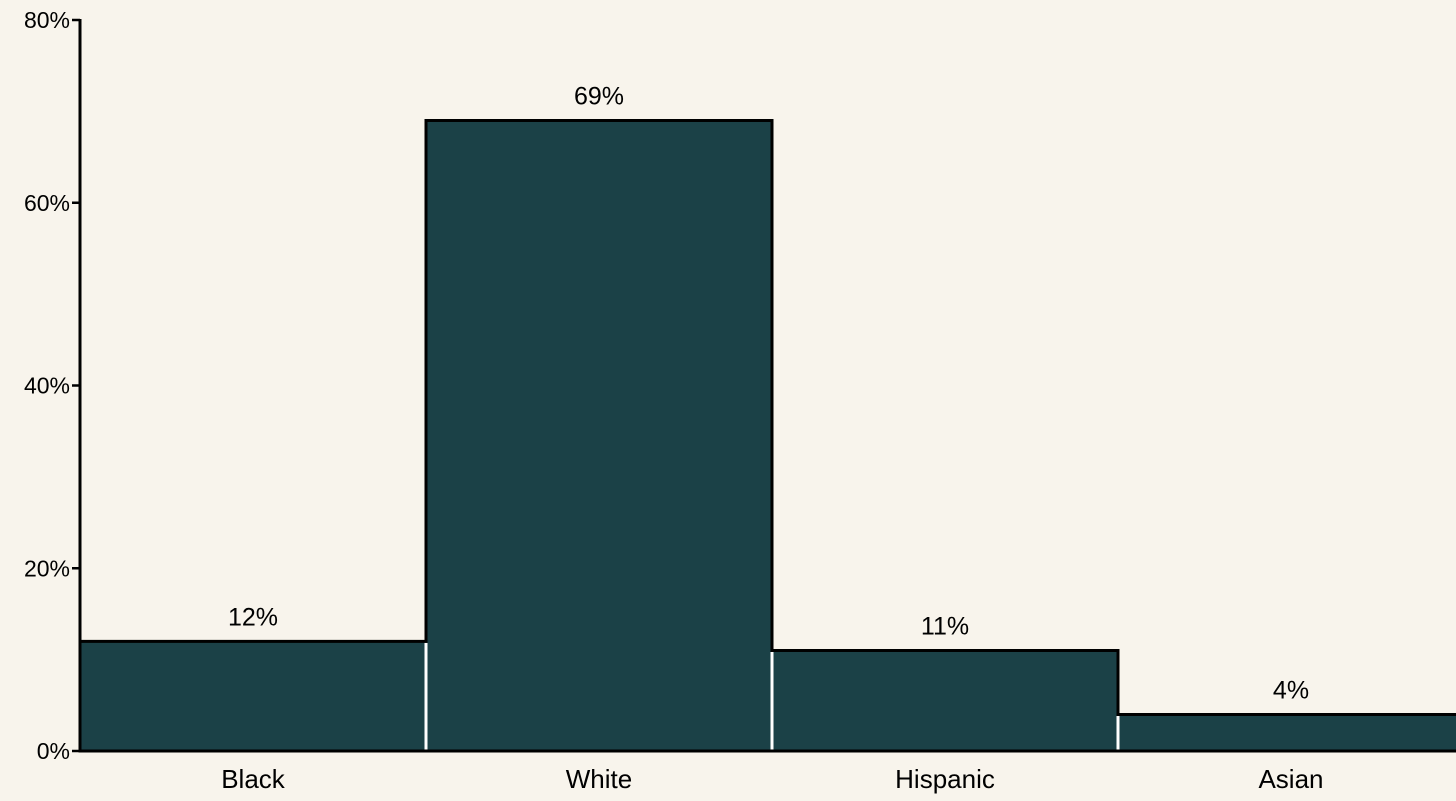 The image size is (1456, 801). I want to click on bar-black, so click(253, 696).